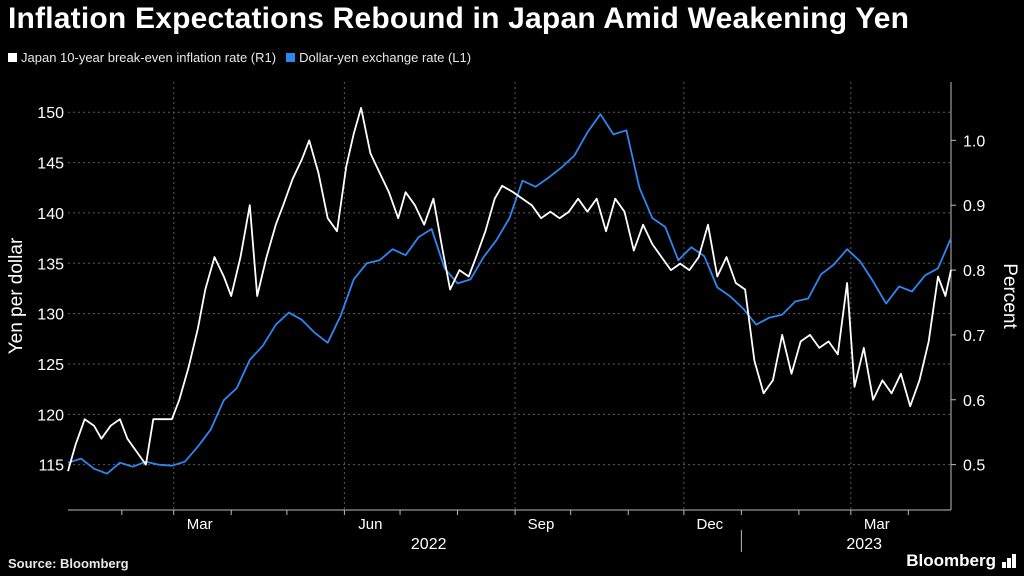 Image resolution: width=1024 pixels, height=576 pixels. I want to click on y-right-tick-label: 0.7, so click(974, 336).